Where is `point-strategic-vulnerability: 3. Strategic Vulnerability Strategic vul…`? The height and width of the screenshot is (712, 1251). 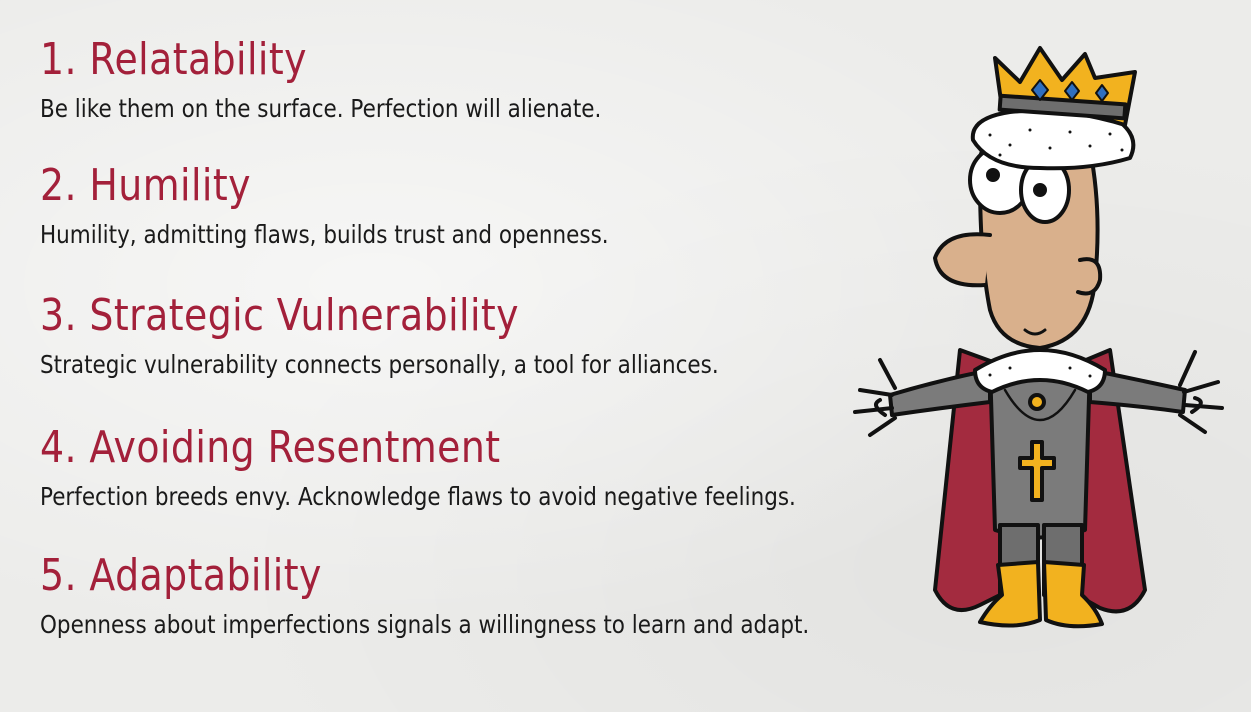
point-strategic-vulnerability: 3. Strategic Vulnerability Strategic vul… is located at coordinates (434, 334).